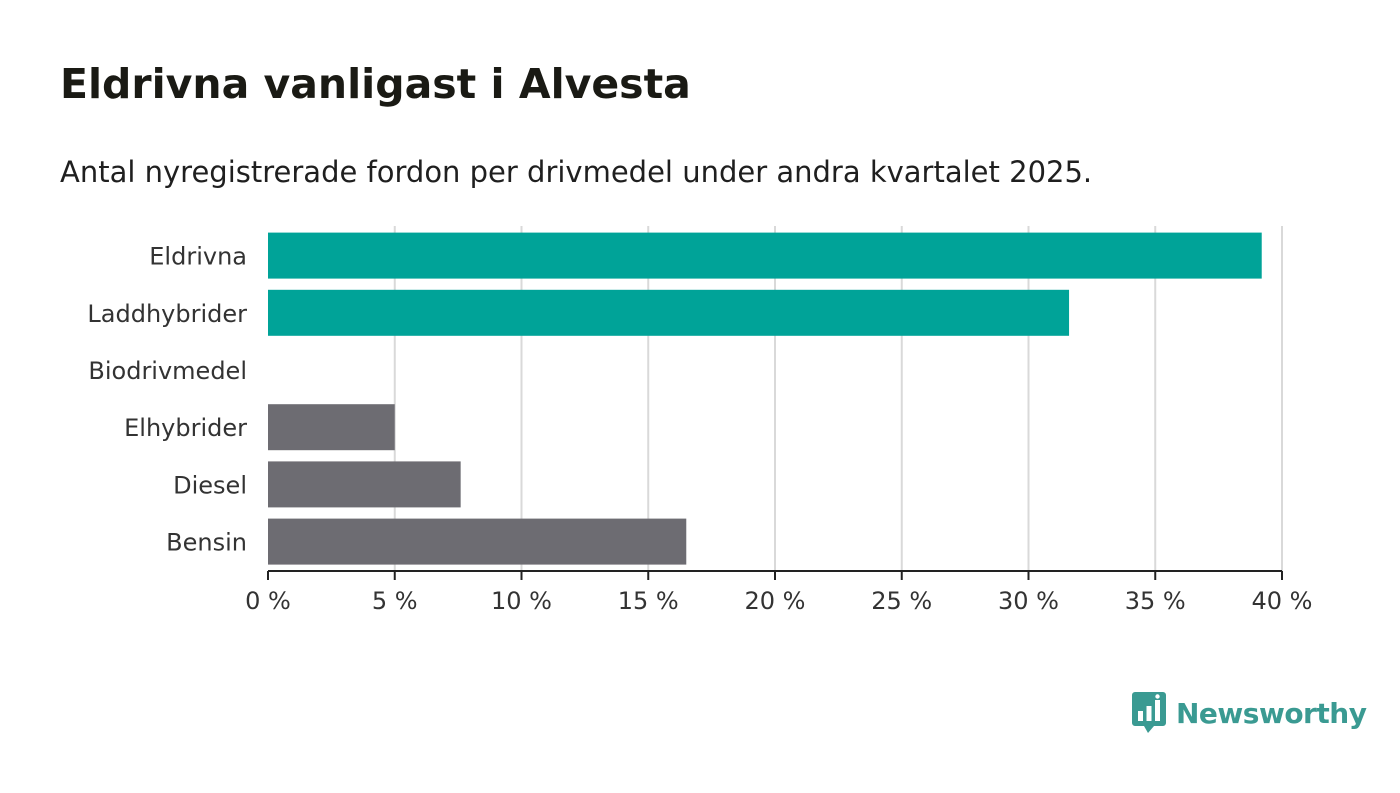  I want to click on x-tick-label: 10 %, so click(521, 601).